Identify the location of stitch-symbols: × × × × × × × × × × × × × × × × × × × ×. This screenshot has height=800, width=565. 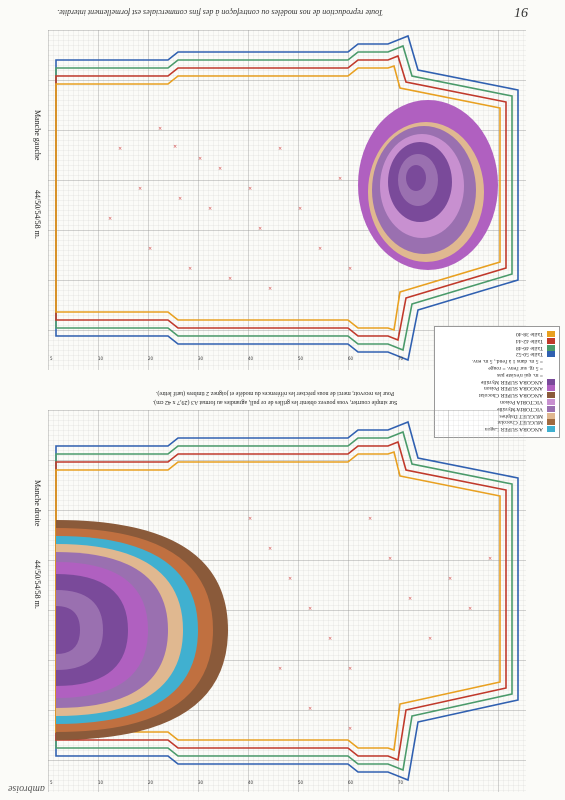
(230, 209).